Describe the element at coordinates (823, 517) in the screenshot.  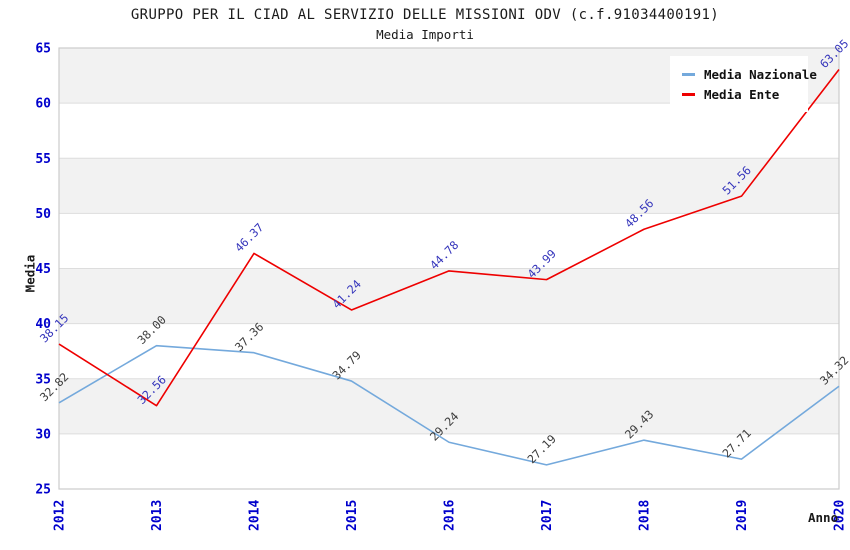
I see `x-axis-title: Anno` at that location.